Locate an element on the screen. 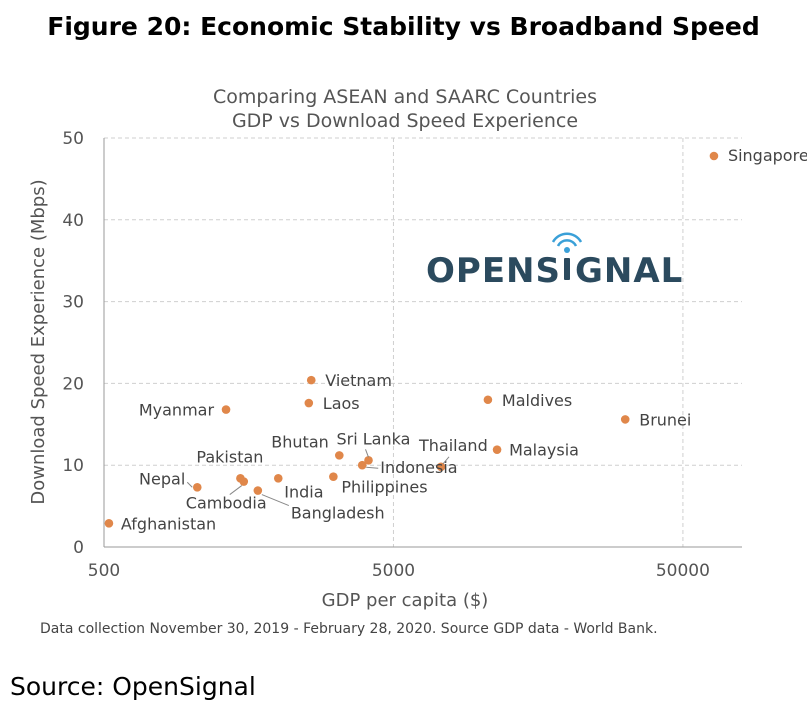 The height and width of the screenshot is (723, 807). x-tick-label: 500 is located at coordinates (104, 571).